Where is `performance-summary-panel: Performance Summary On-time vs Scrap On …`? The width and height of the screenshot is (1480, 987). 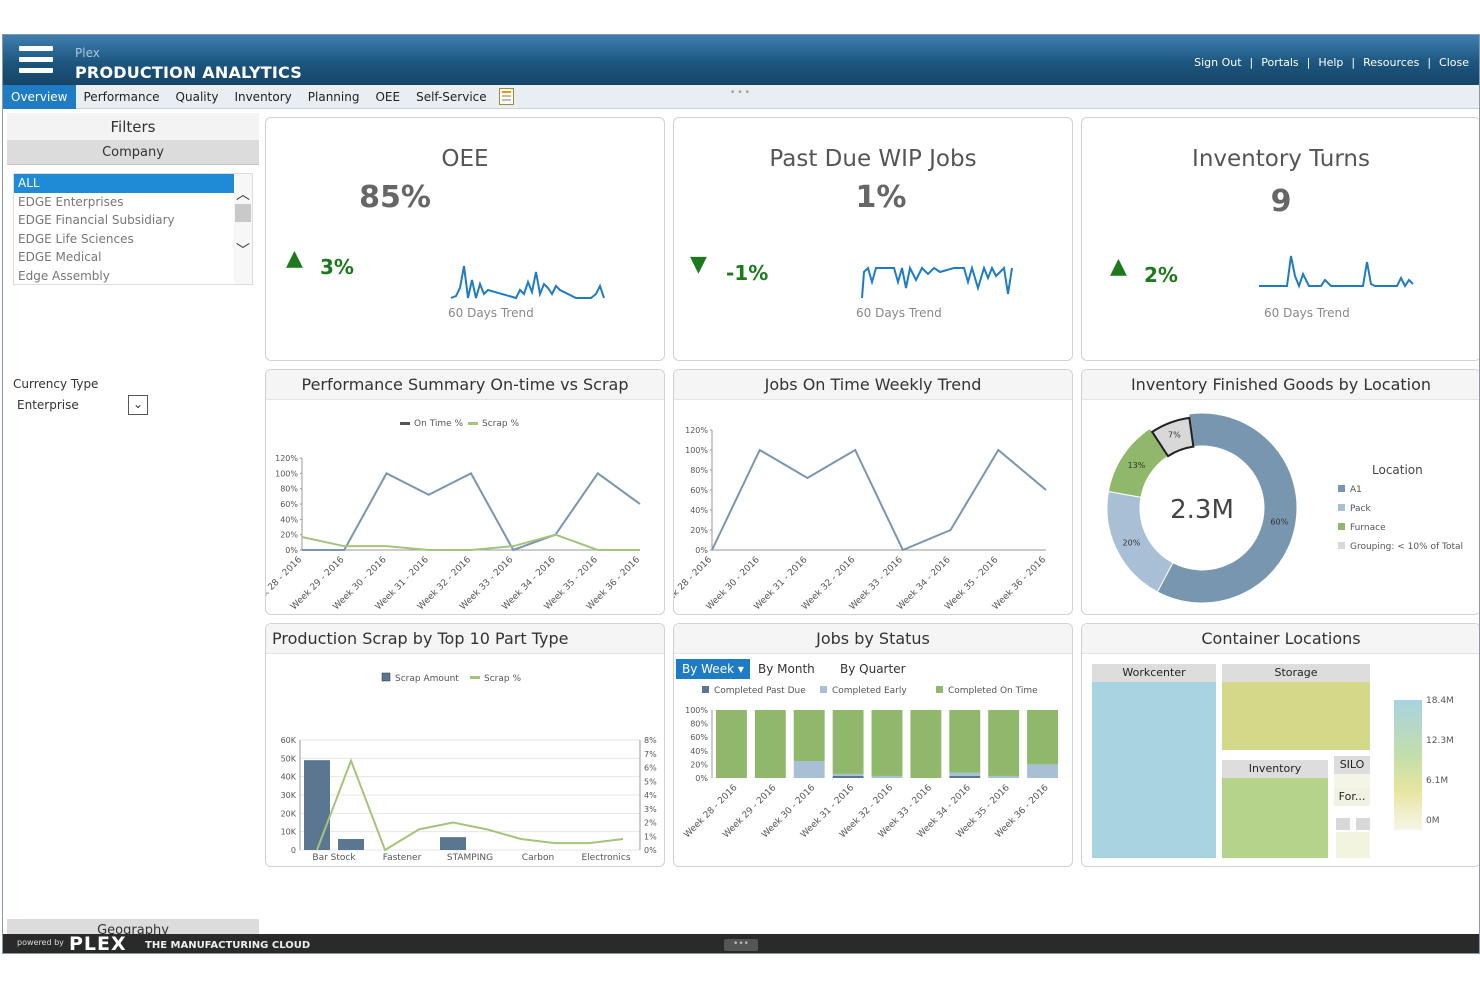
performance-summary-panel: Performance Summary On-time vs Scrap On … is located at coordinates (465, 492).